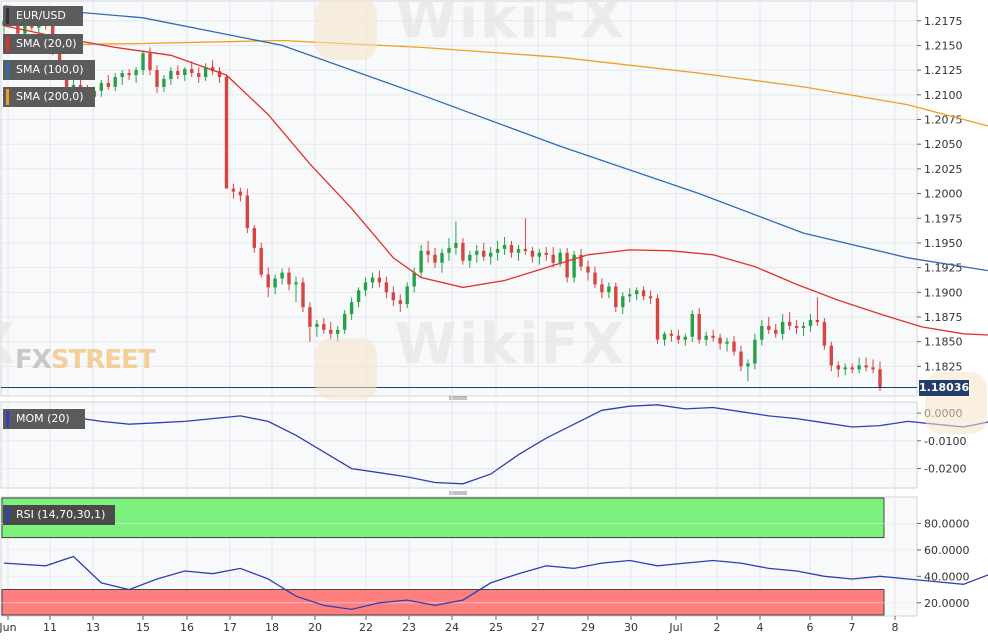  What do you see at coordinates (452, 627) in the screenshot?
I see `x-tick-label: 24` at bounding box center [452, 627].